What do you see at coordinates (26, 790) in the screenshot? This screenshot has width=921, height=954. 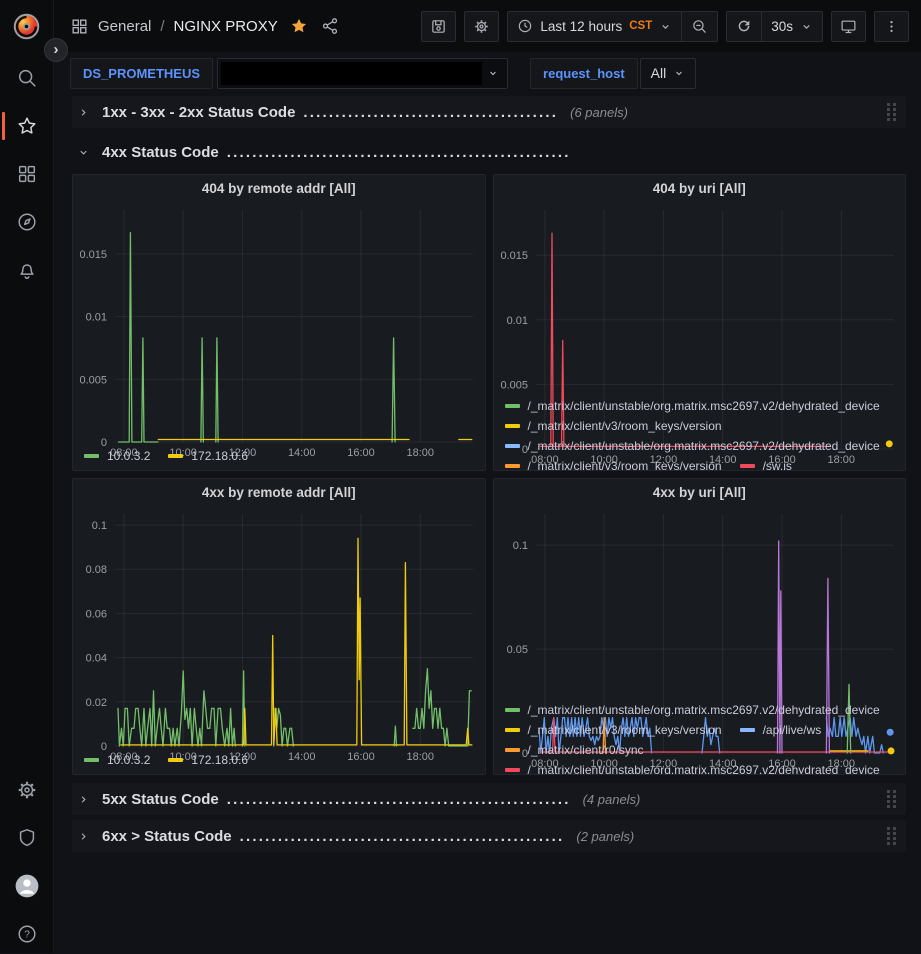 I see `sidebar-item-configuration` at bounding box center [26, 790].